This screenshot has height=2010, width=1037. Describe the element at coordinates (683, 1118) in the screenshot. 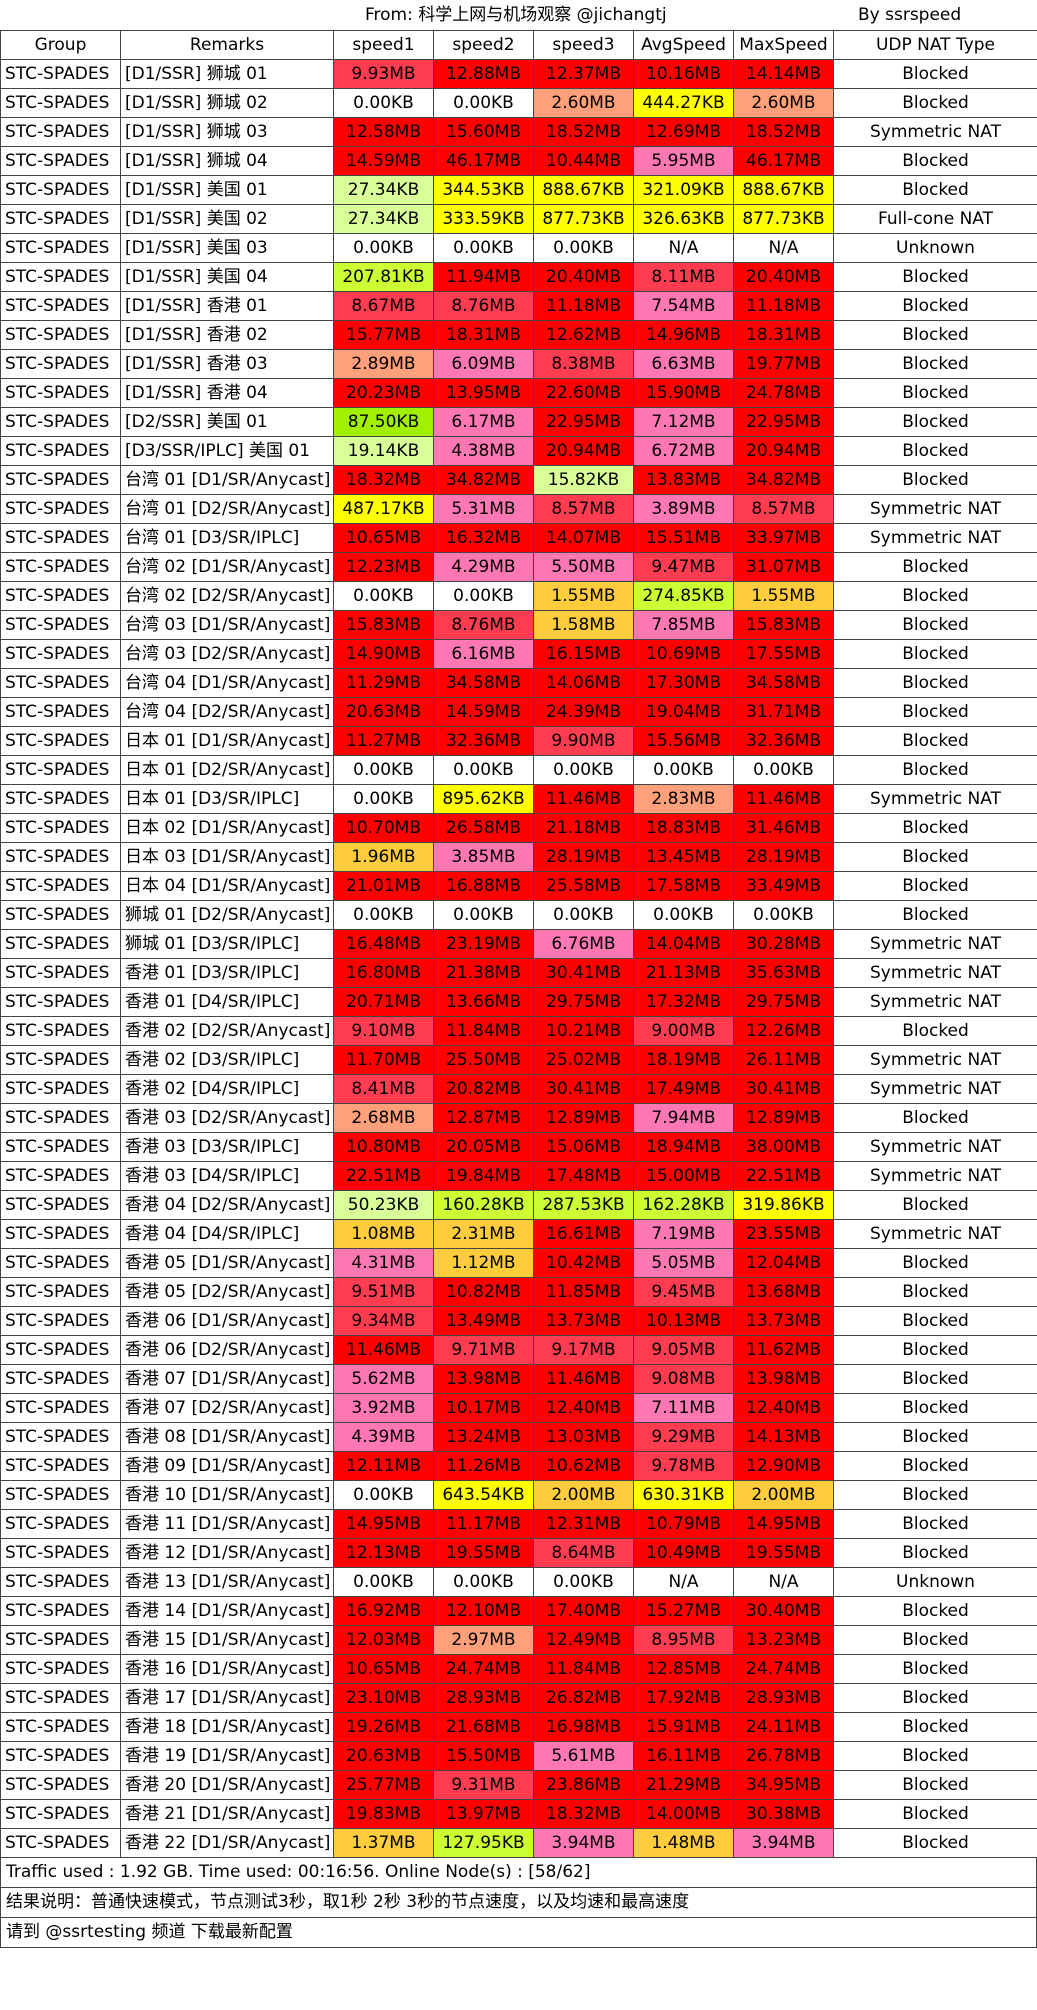

I see `cell-avgspeed: 7.94MB` at that location.